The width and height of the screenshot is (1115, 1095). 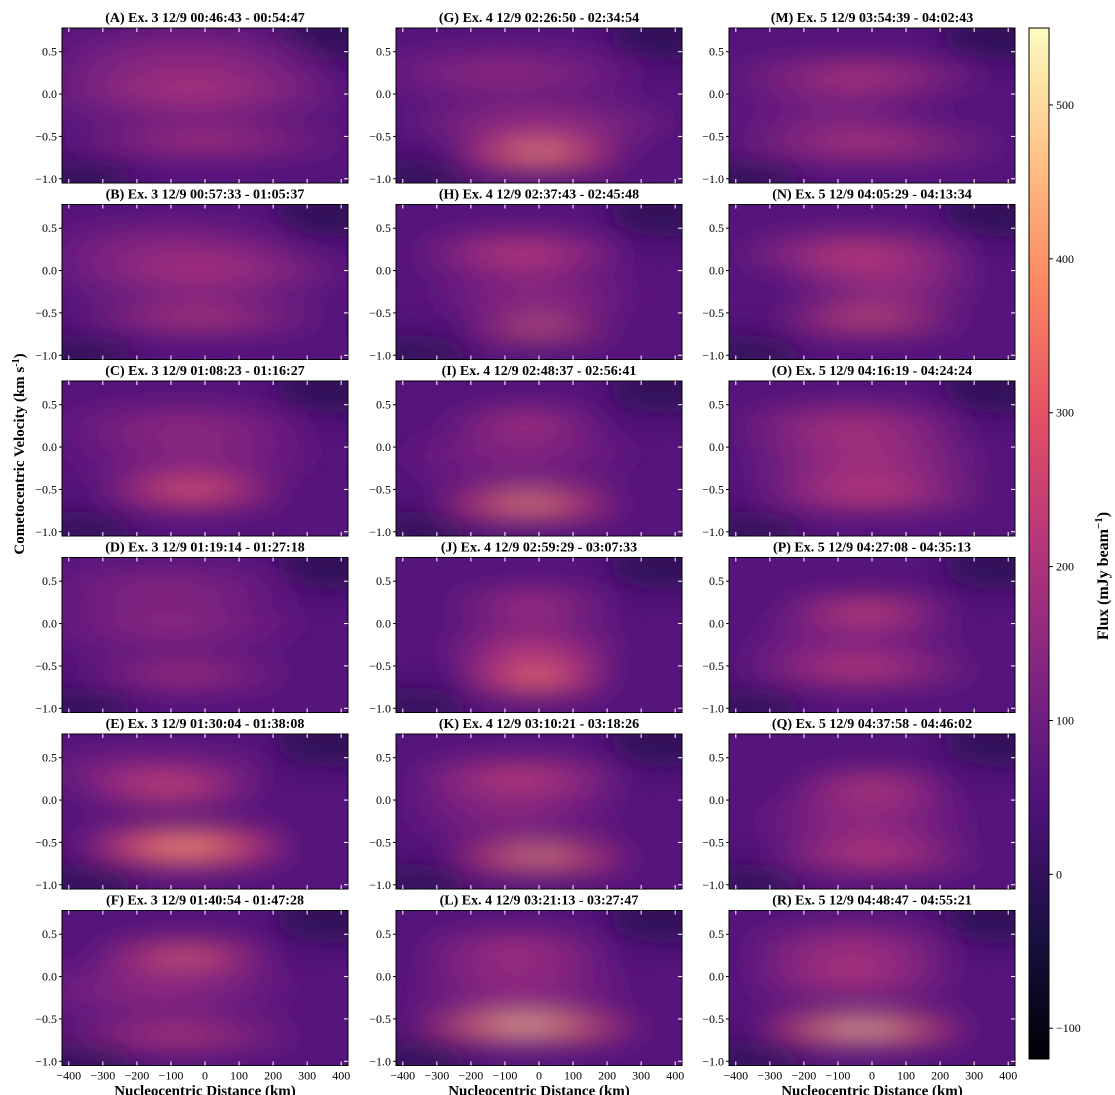 What do you see at coordinates (20, 355) in the screenshot?
I see `y-axis-label-close: )` at bounding box center [20, 355].